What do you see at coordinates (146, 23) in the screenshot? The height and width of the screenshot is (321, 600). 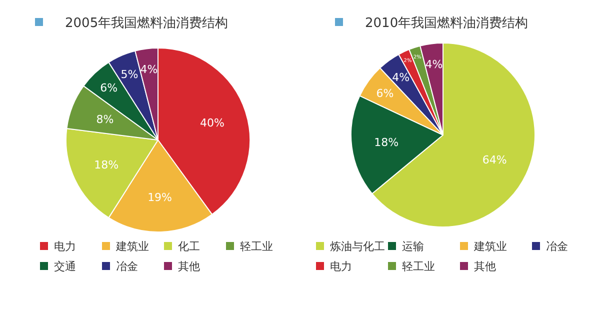 I see `chart-title: 2005年我国燃料油消费结构` at bounding box center [146, 23].